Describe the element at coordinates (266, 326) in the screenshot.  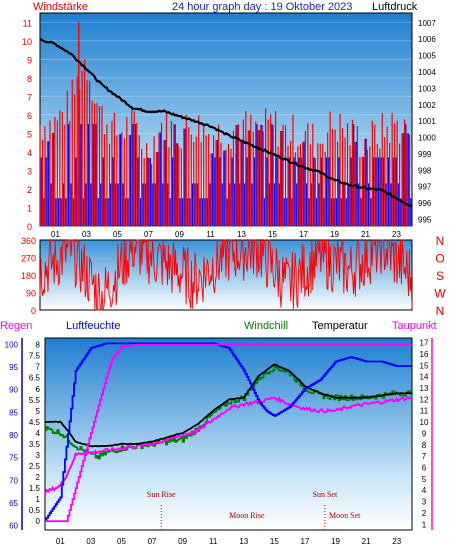
I see `legend-windchill: Windchill` at that location.